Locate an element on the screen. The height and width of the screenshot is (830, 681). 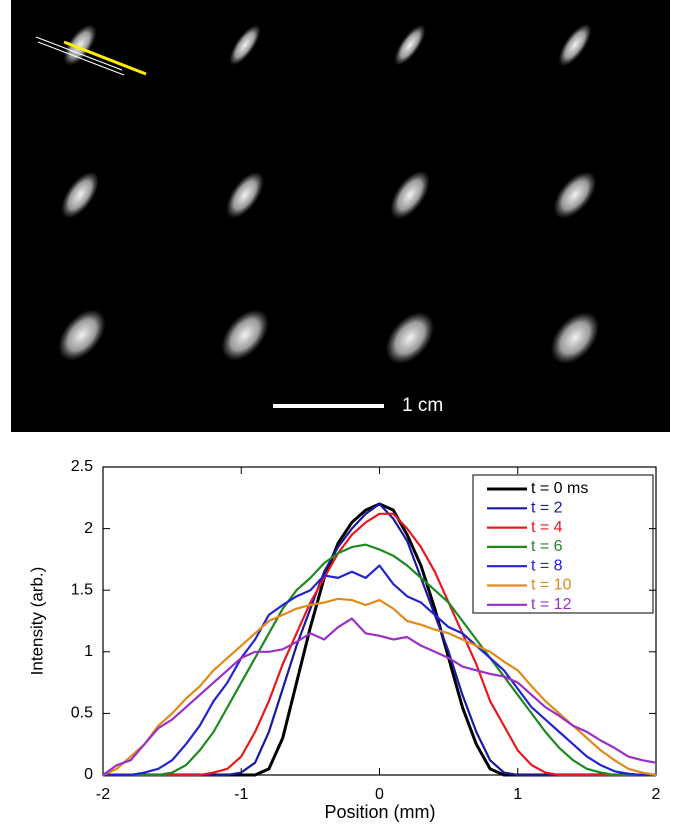
legend-box is located at coordinates (563, 544).